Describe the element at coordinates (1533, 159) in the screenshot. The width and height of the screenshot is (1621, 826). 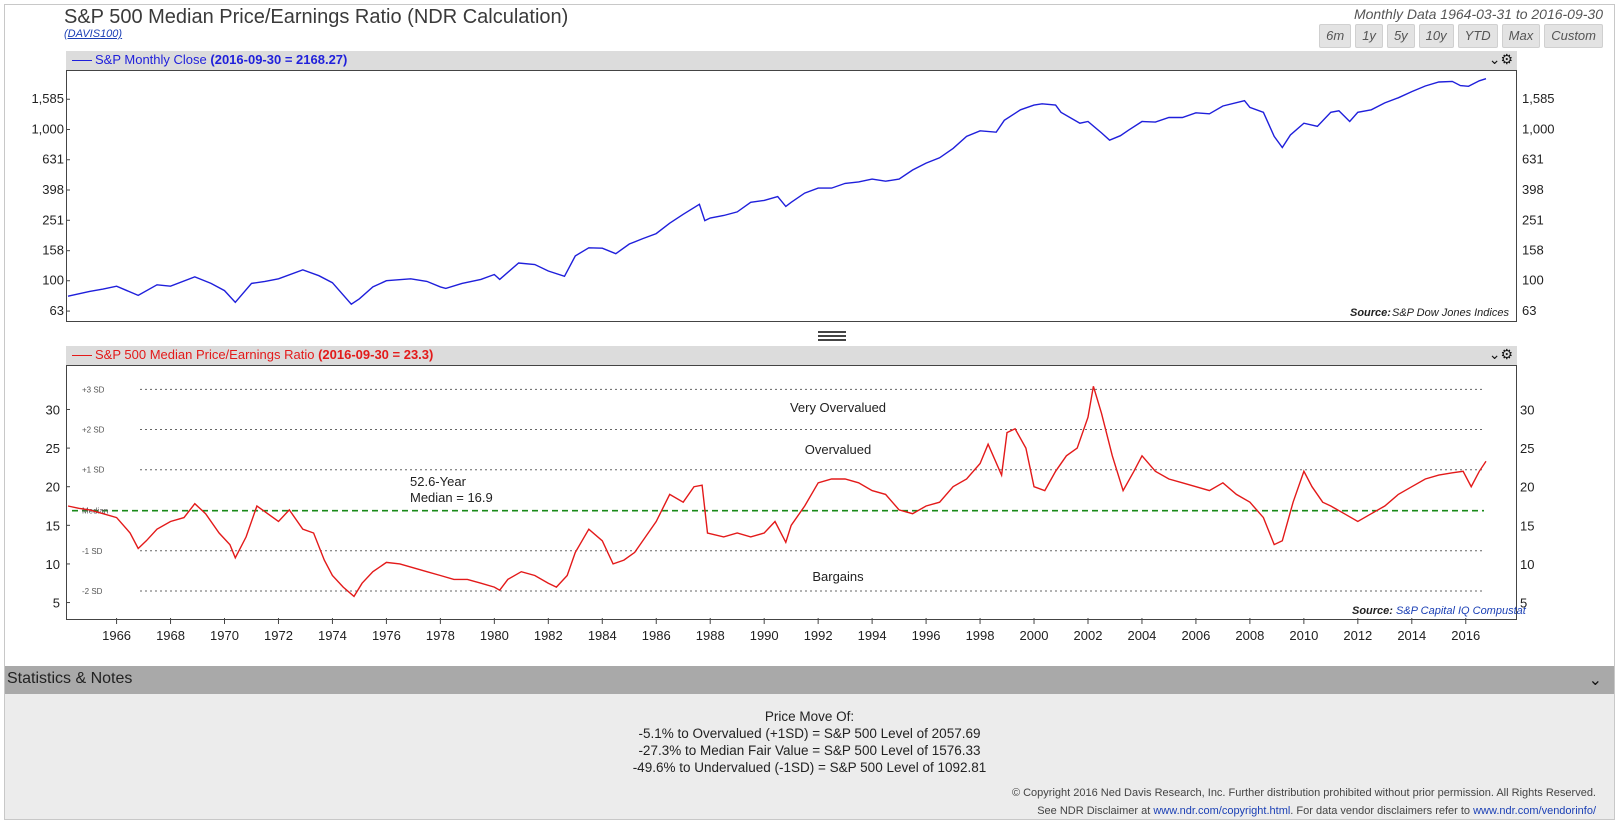
I see `top-y-tick-label-right: 631` at that location.